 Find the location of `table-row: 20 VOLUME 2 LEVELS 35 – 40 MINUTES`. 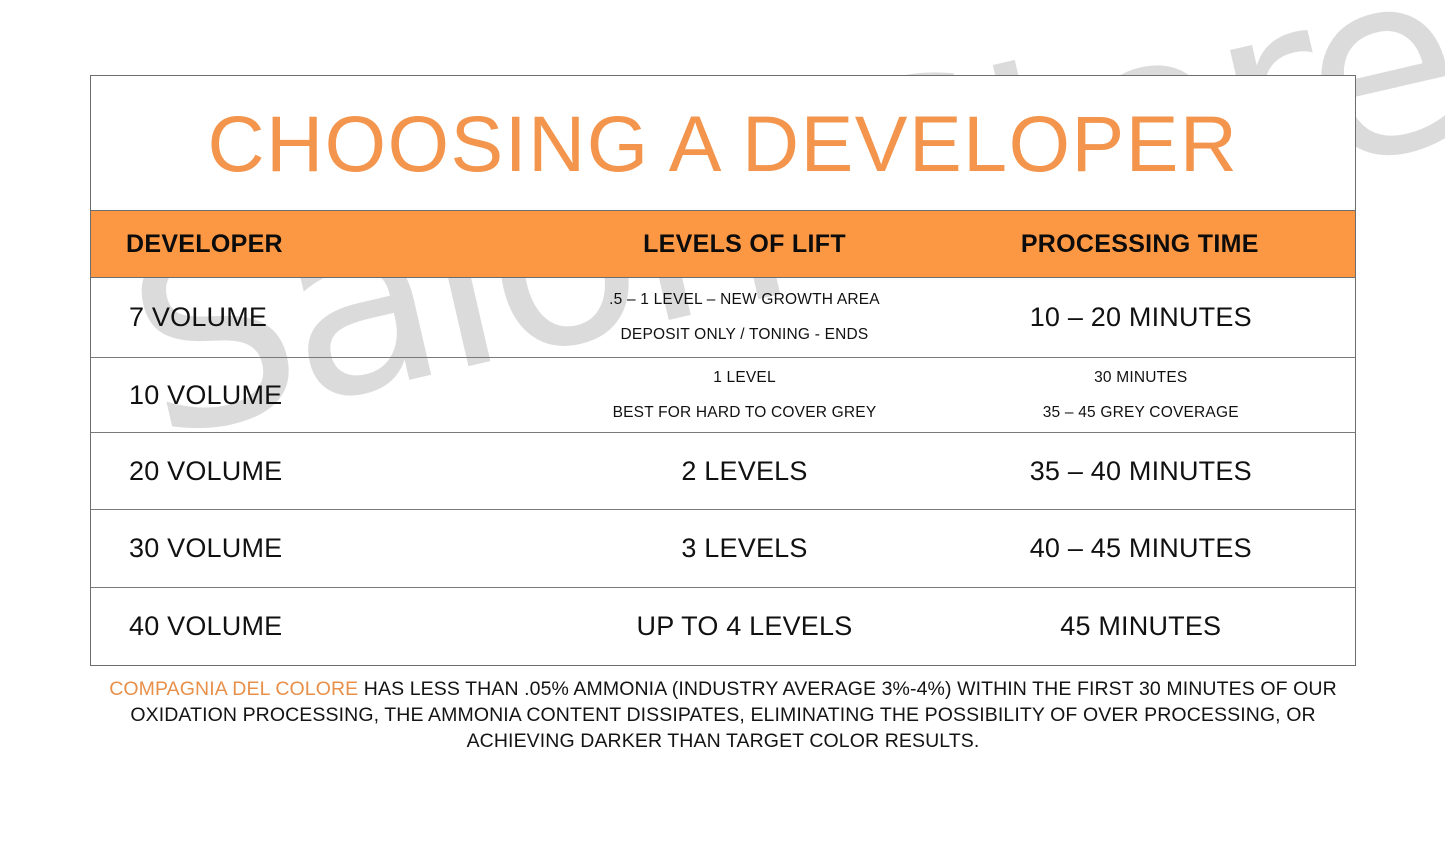

table-row: 20 VOLUME 2 LEVELS 35 – 40 MINUTES is located at coordinates (723, 471).